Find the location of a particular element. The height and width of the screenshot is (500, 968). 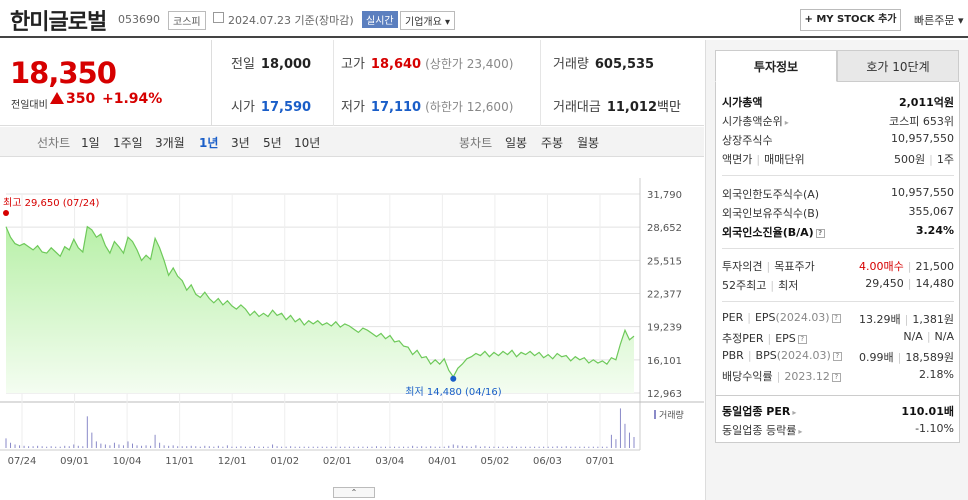

info-row-est-per: 추정PER | EPS? N/A | N/A is located at coordinates (838, 337).